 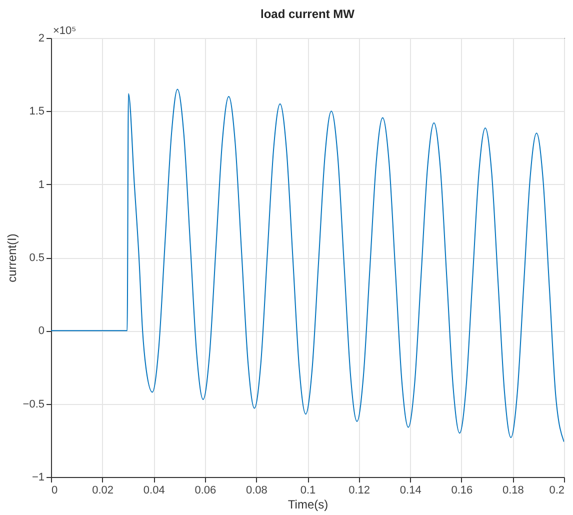 I want to click on y-tick-label: −1, so click(x=38, y=478).